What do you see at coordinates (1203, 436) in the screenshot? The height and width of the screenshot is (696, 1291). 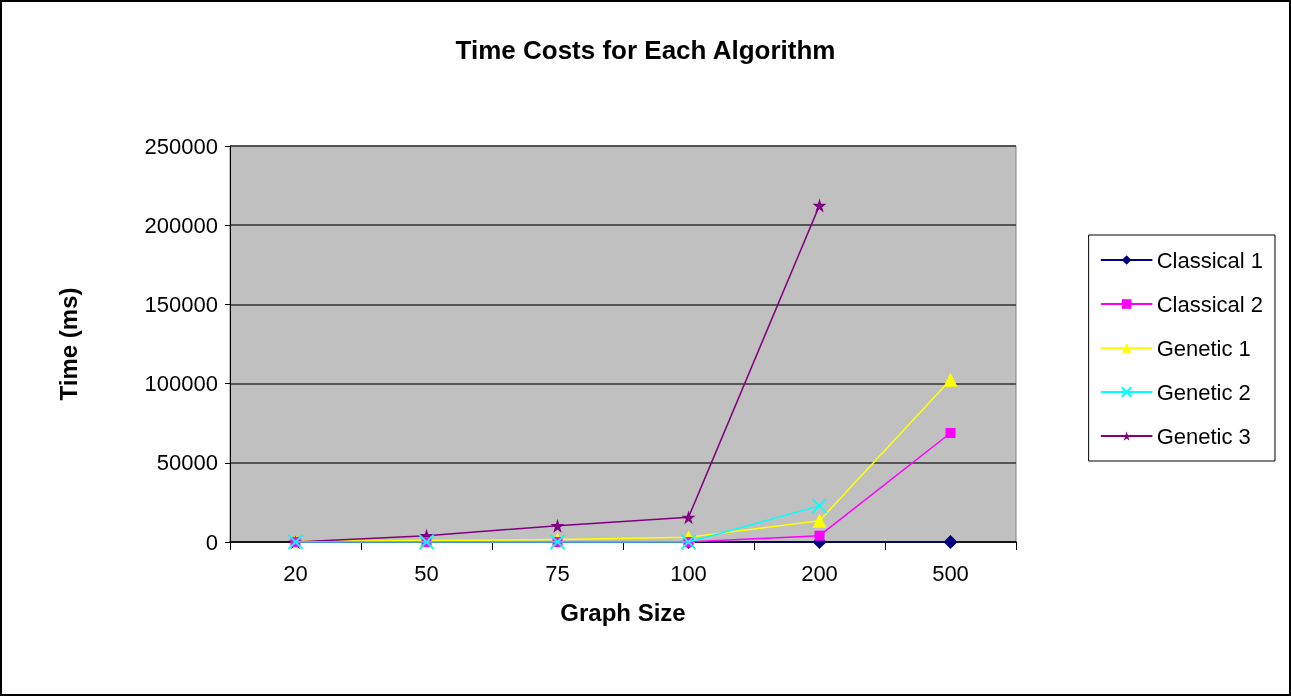 I see `legend-label: Genetic 3` at bounding box center [1203, 436].